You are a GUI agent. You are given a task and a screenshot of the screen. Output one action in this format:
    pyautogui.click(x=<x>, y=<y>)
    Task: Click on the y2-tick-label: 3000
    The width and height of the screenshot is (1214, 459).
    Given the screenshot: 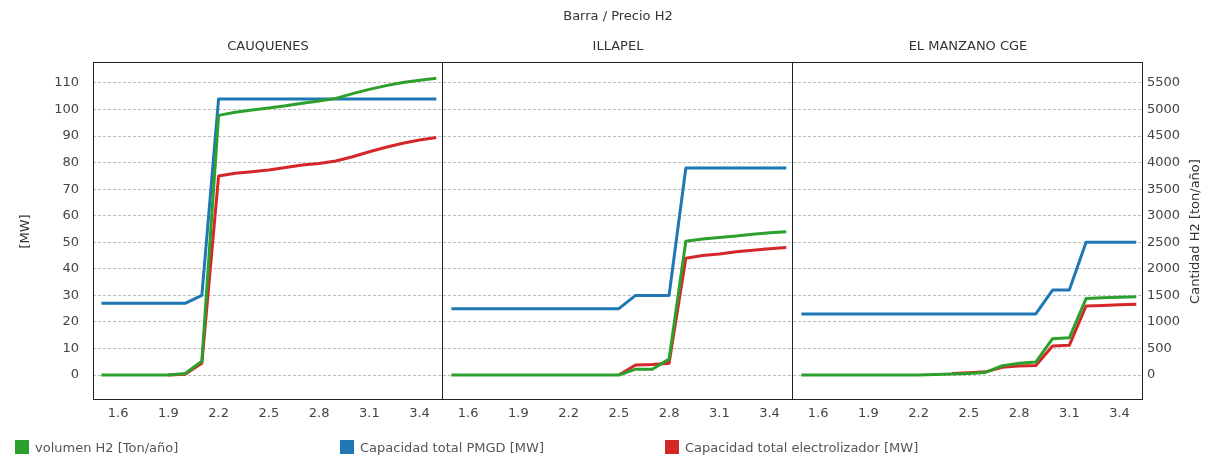 What is the action you would take?
    pyautogui.click(x=1164, y=215)
    